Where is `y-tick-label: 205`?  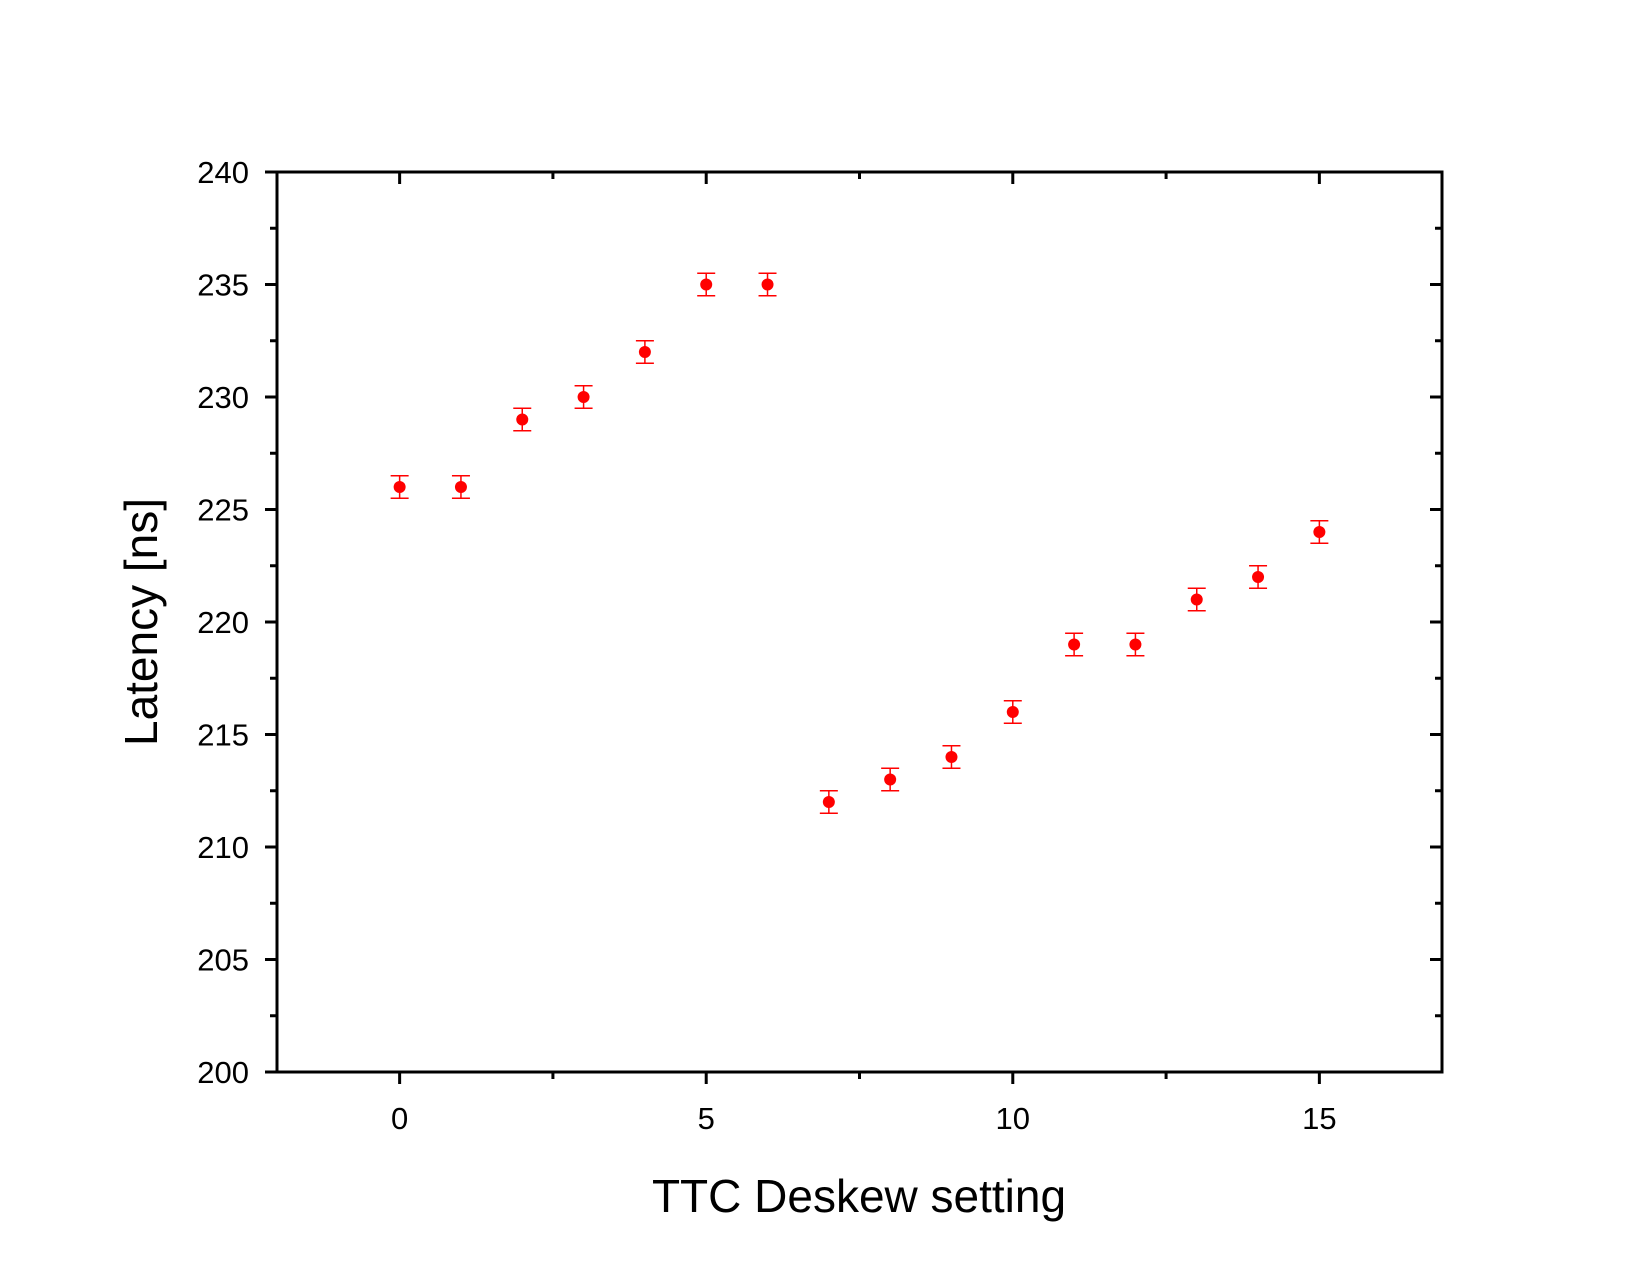
y-tick-label: 205 is located at coordinates (223, 960).